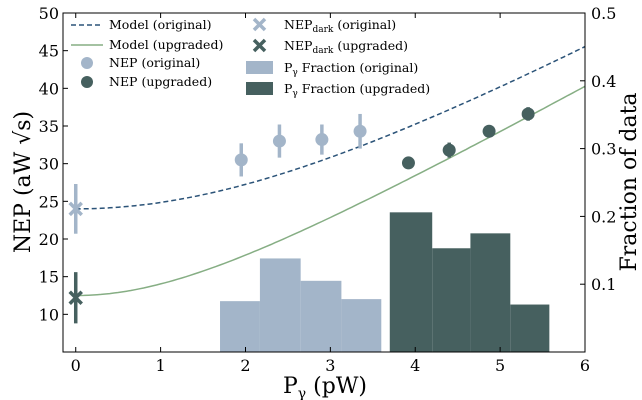 The height and width of the screenshot is (400, 642). Describe the element at coordinates (259, 24) in the screenshot. I see `legend-swatch-nepdark-original` at that location.